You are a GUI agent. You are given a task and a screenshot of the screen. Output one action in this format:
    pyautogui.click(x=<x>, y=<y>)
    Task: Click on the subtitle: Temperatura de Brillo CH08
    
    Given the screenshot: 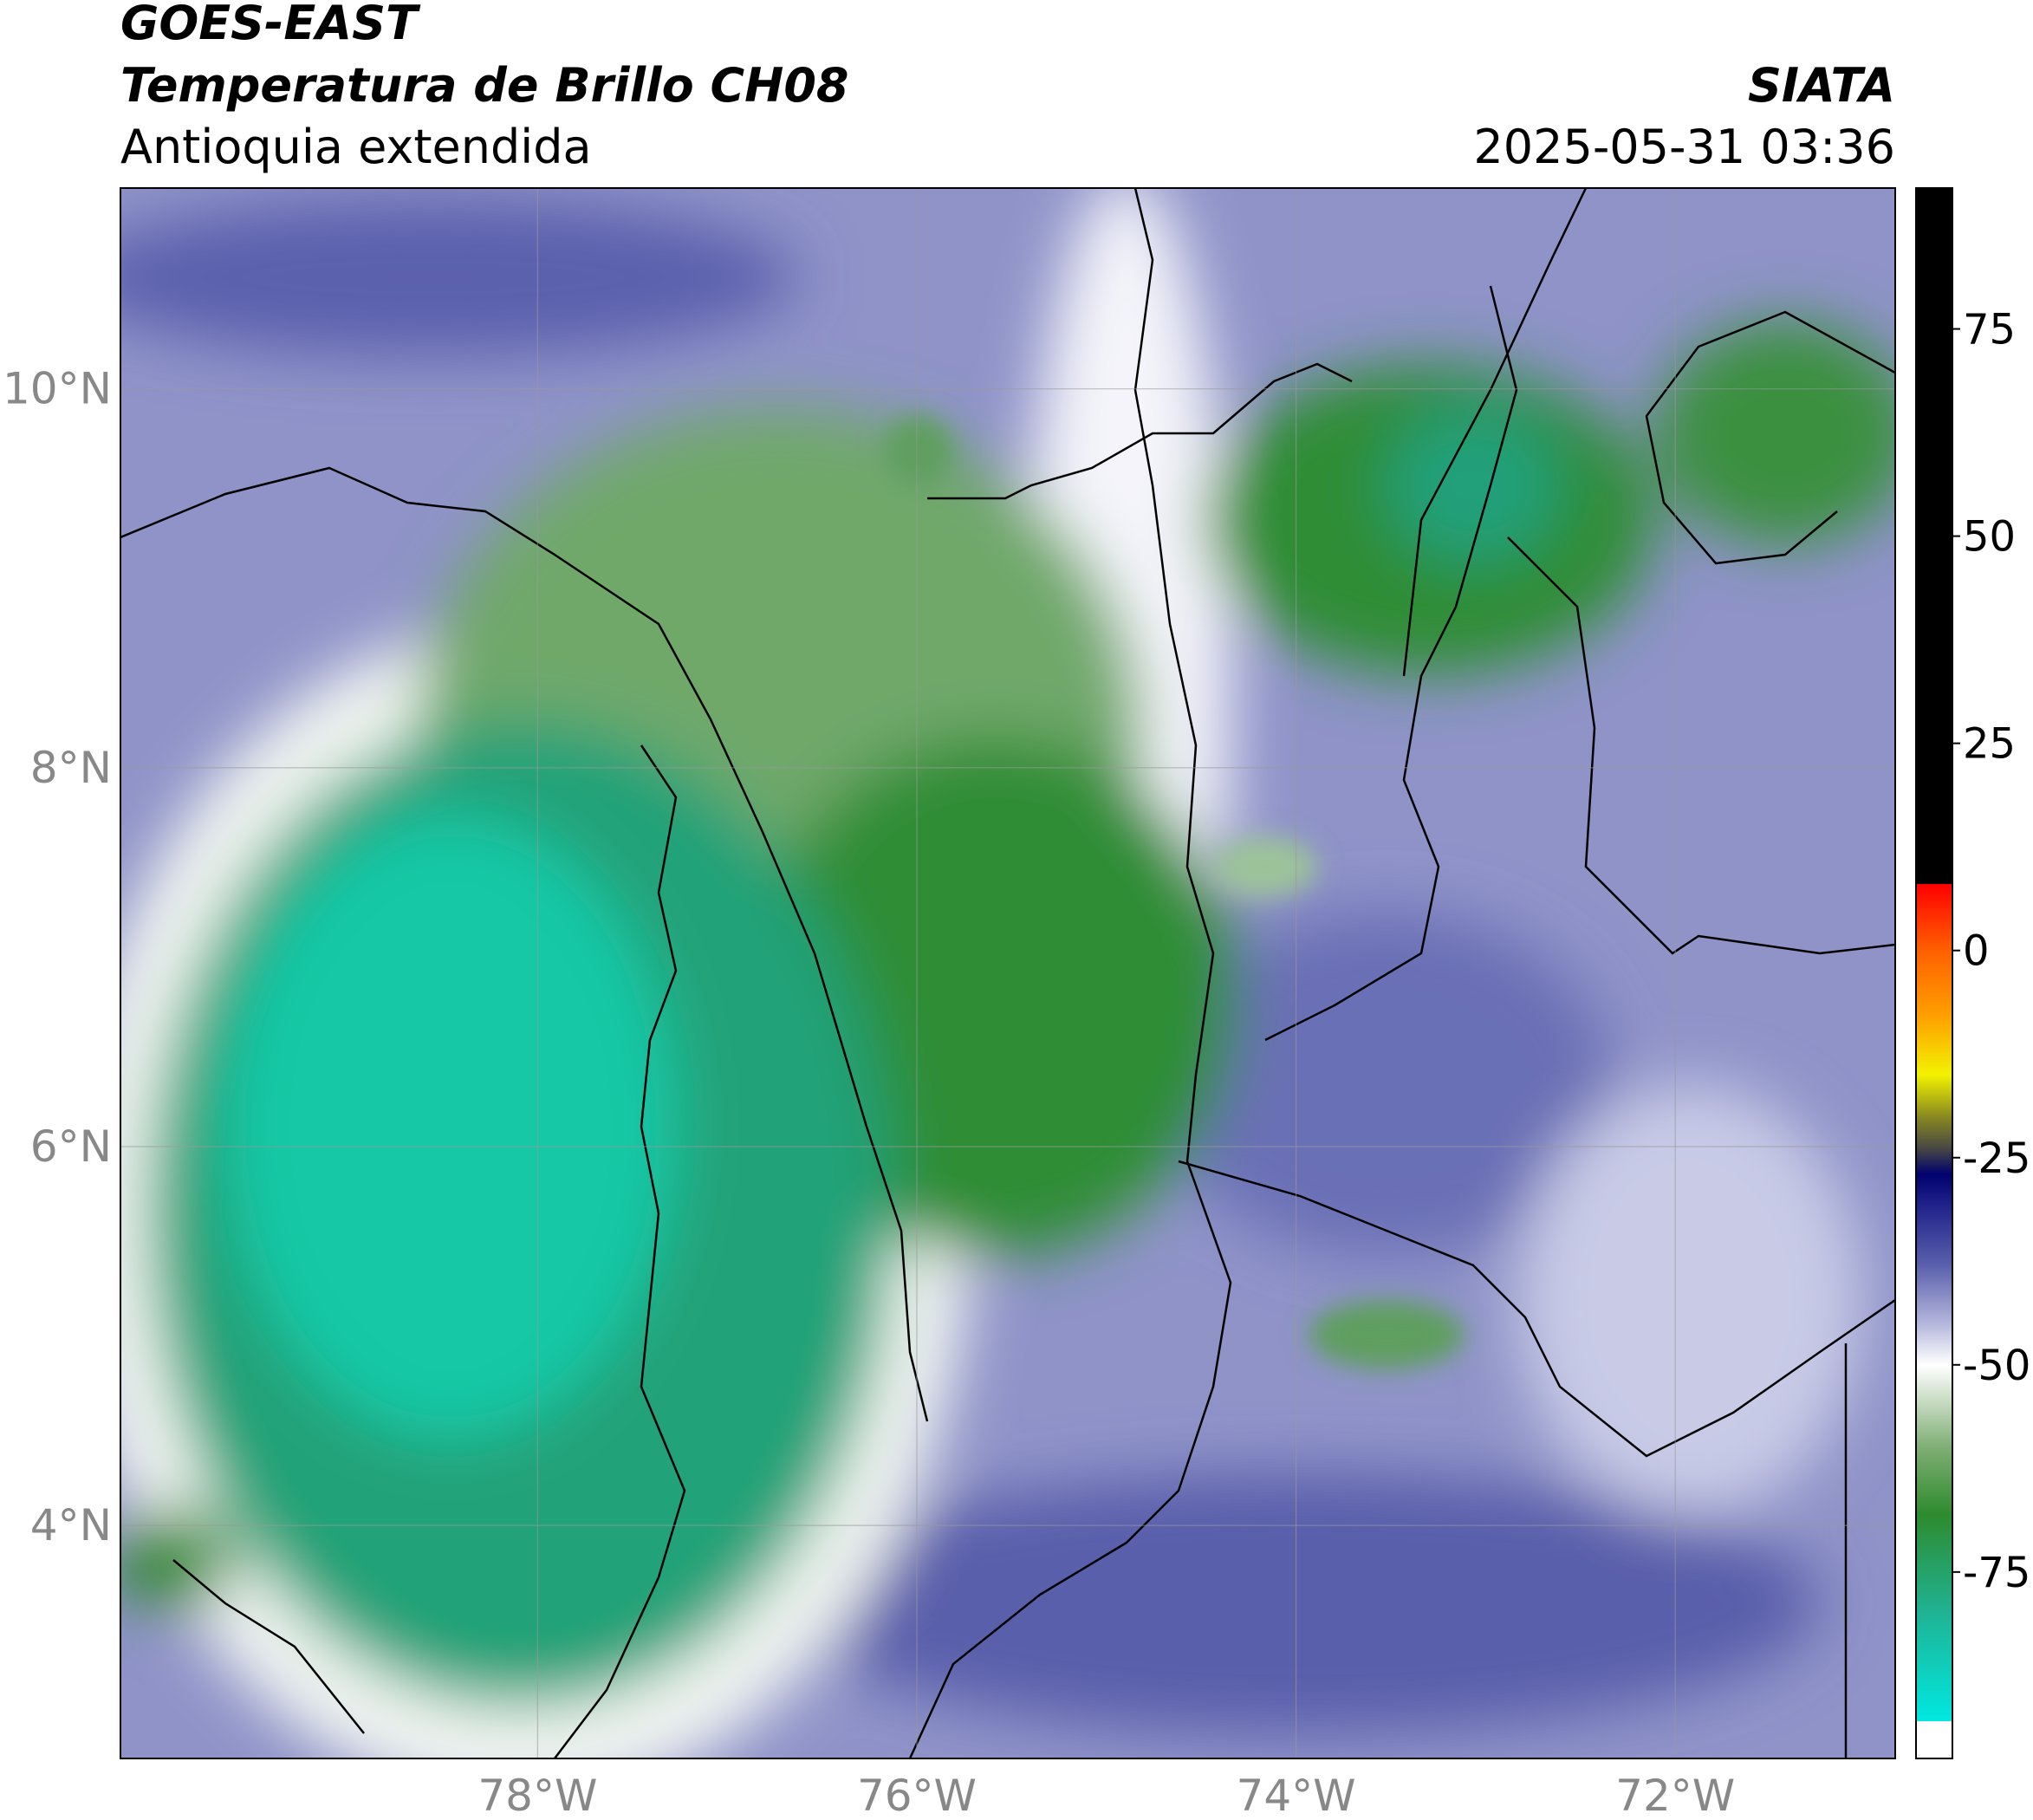 What is the action you would take?
    pyautogui.click(x=484, y=85)
    